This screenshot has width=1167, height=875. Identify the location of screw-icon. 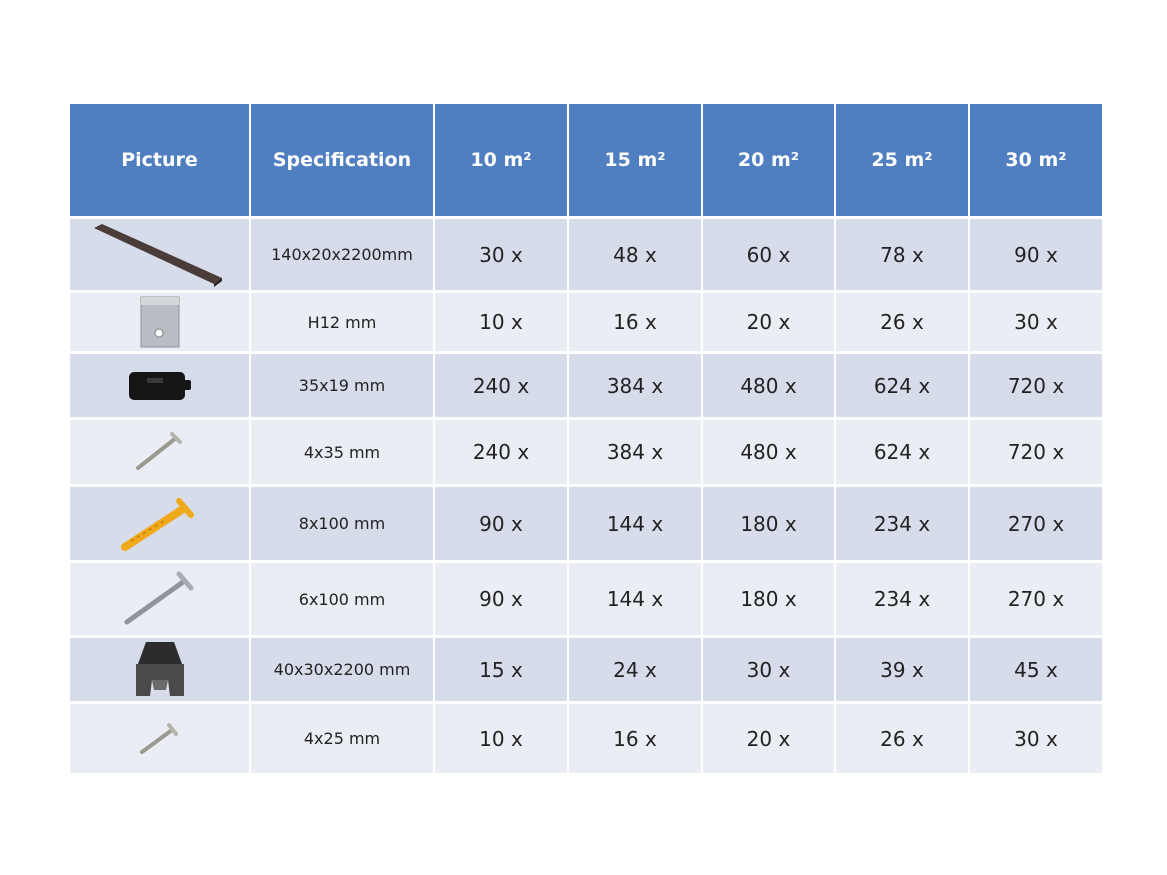
(158, 451).